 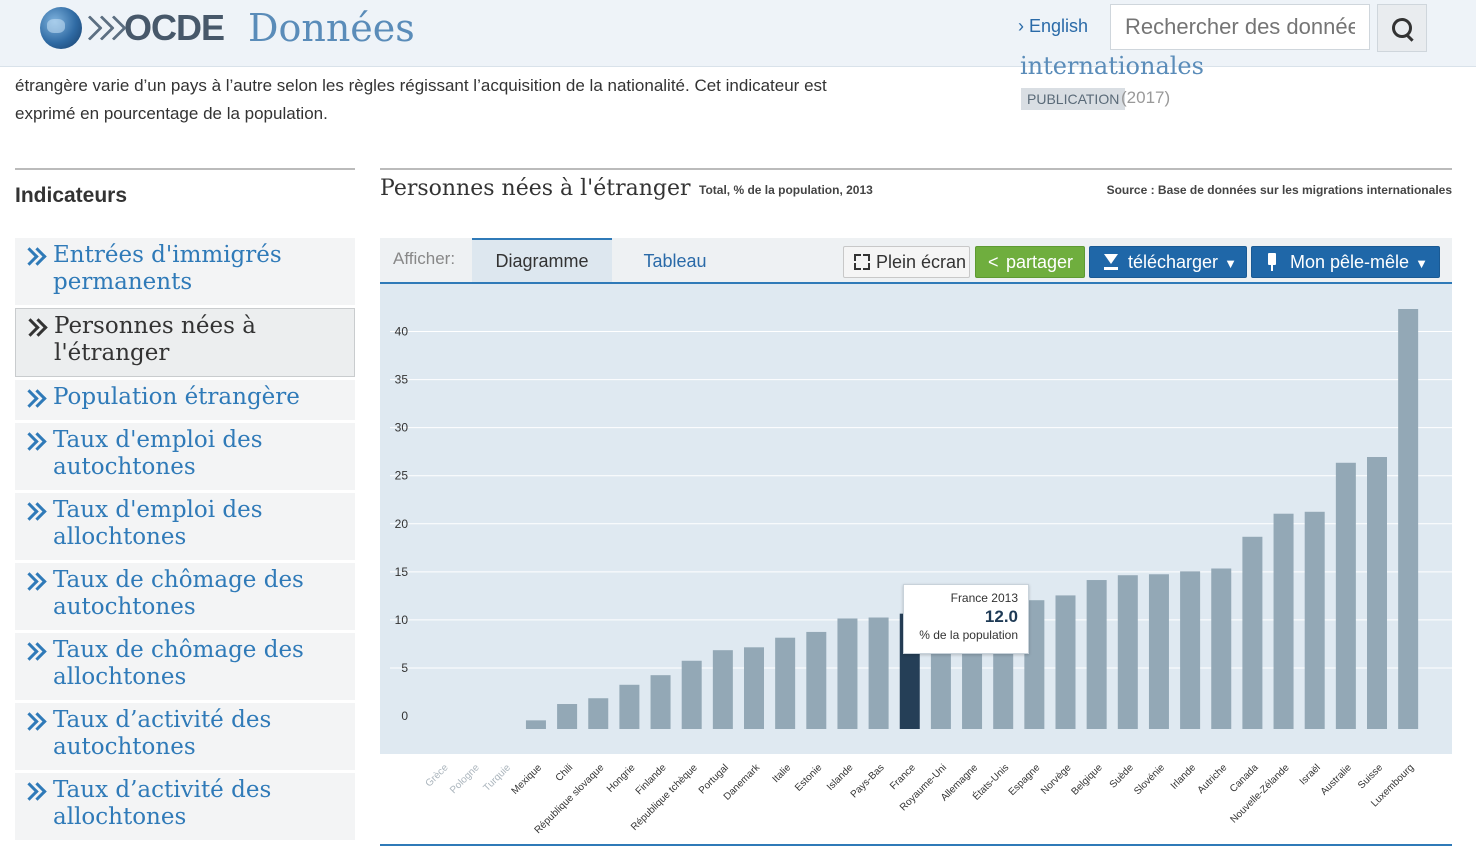 I want to click on tooltip-value: 12.0, so click(x=1001, y=616).